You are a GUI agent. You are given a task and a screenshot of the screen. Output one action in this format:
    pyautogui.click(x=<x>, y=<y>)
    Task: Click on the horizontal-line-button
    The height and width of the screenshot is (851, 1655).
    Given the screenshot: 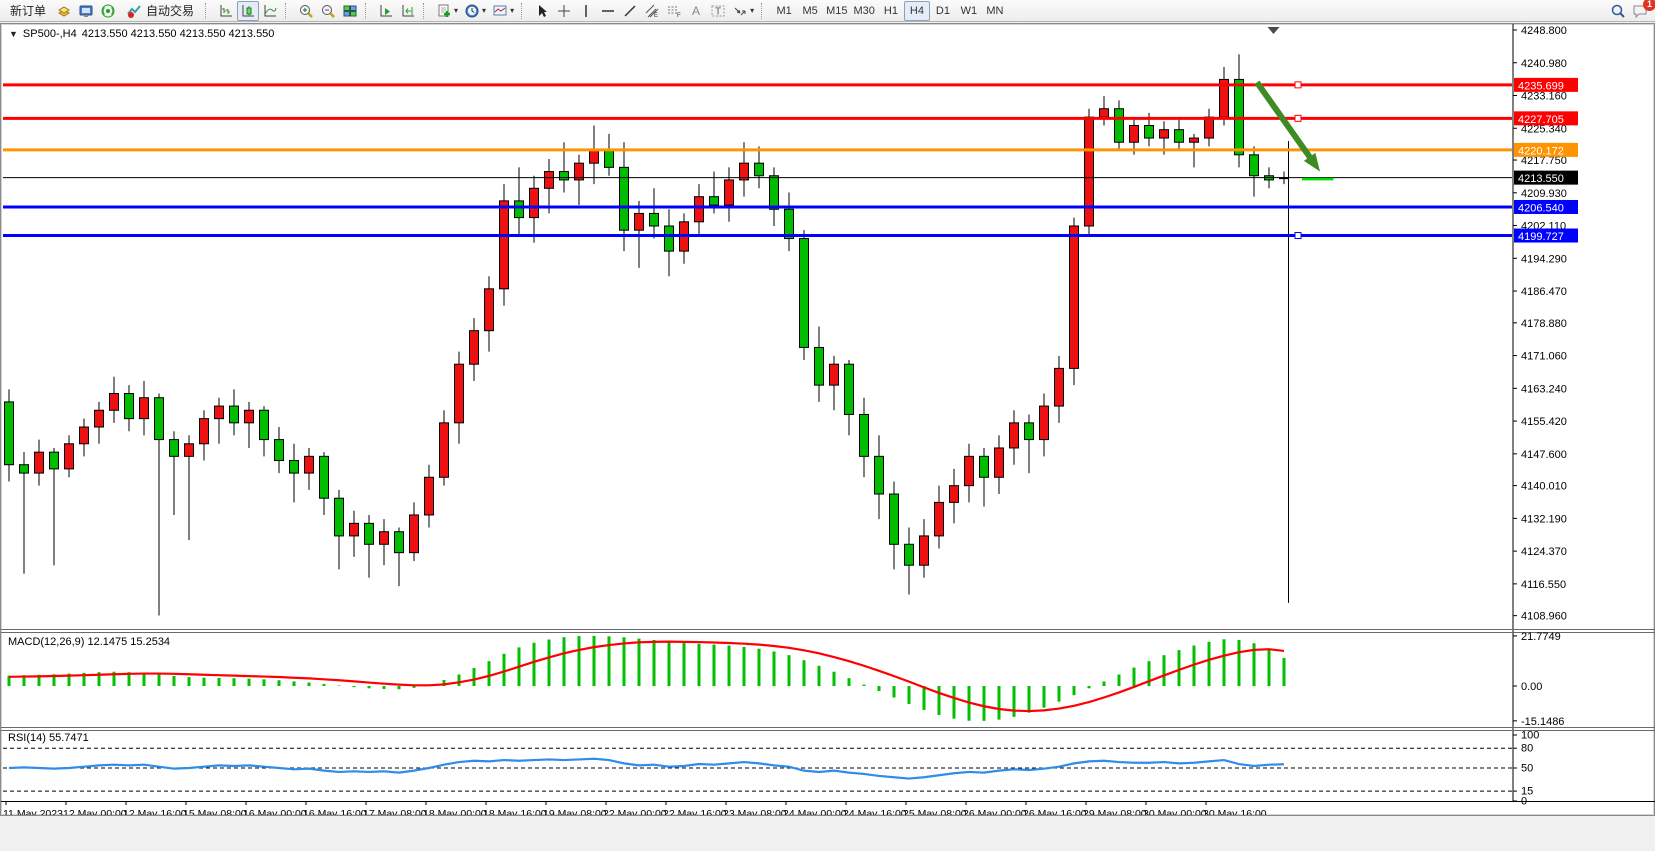 What is the action you would take?
    pyautogui.click(x=608, y=11)
    